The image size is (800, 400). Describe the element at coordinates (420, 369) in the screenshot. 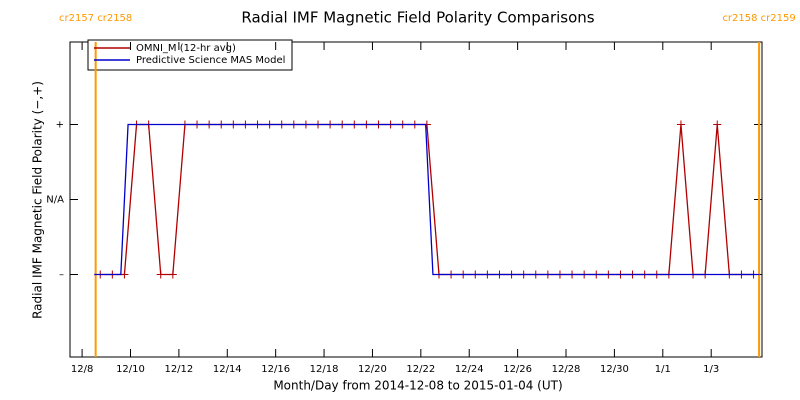

I see `x-tick-label: 12/22` at that location.